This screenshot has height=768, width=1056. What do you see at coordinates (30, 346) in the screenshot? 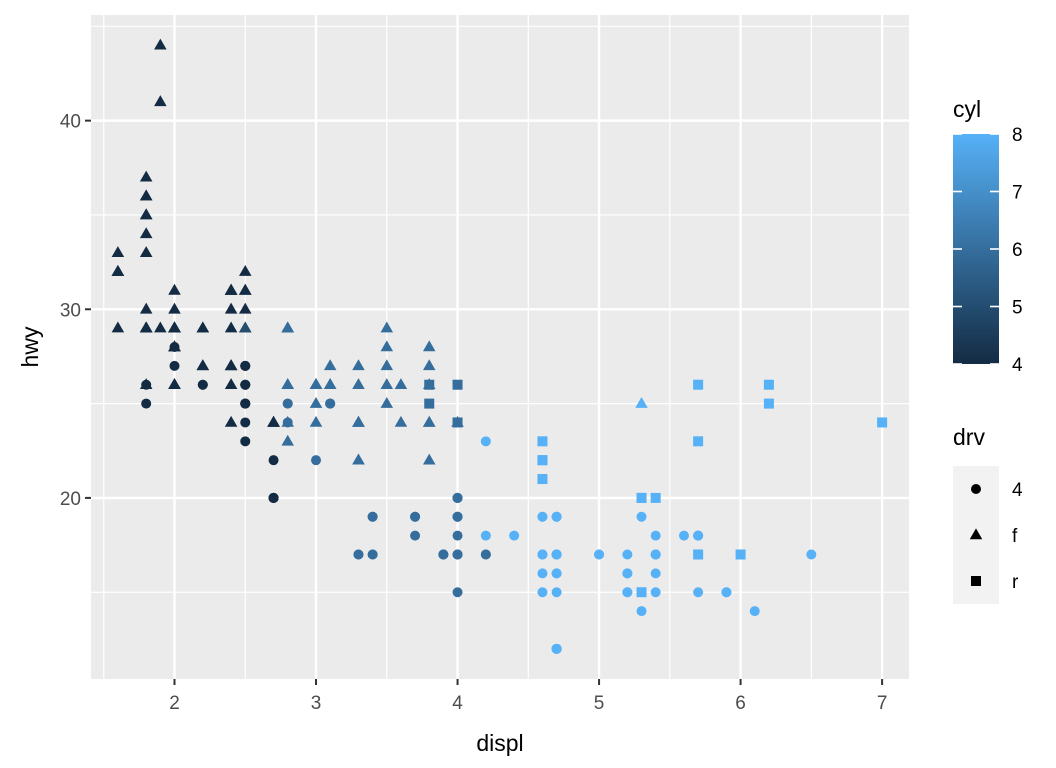
I see `y-axis-title: hwy` at bounding box center [30, 346].